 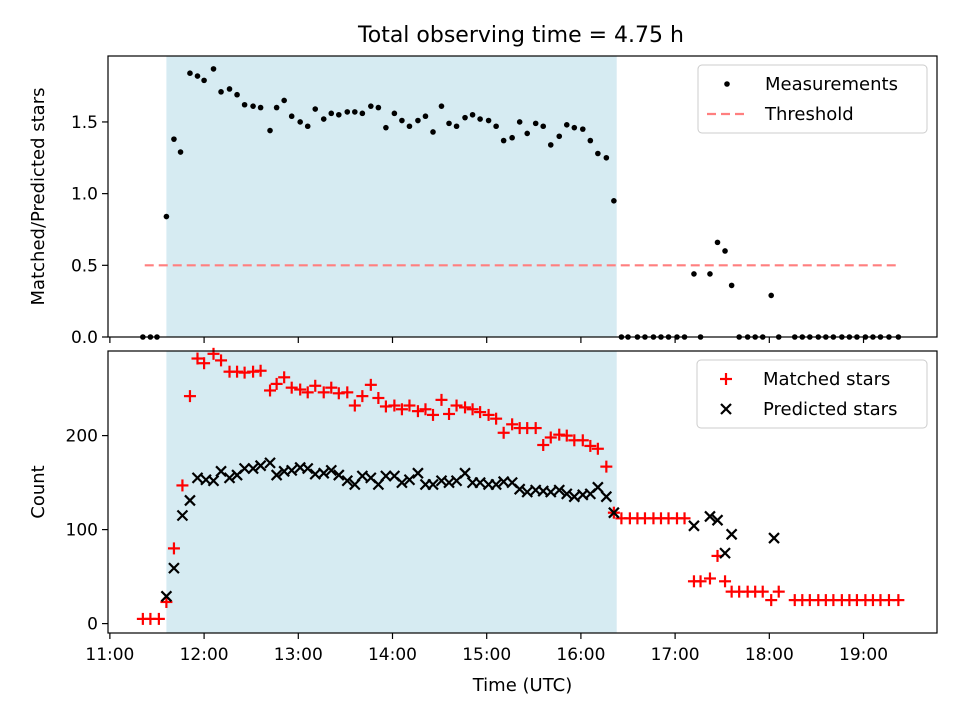 I want to click on legend-threshold-label: Threshold, so click(x=809, y=114).